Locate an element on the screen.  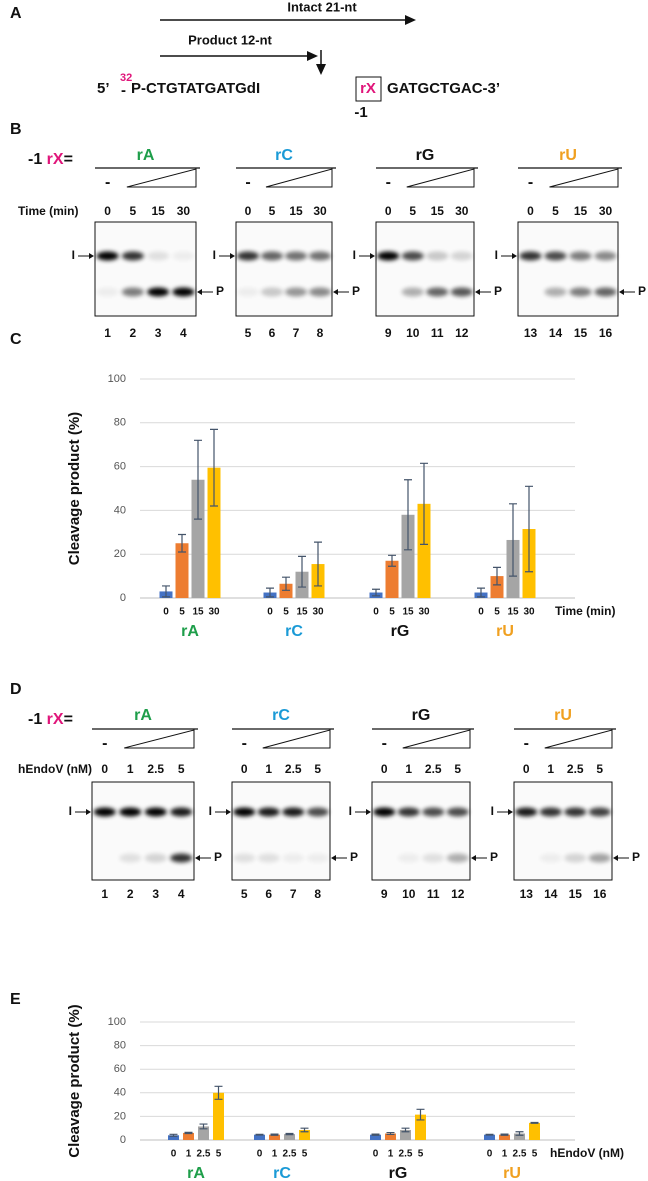
lane-number: 16 is located at coordinates (606, 333).